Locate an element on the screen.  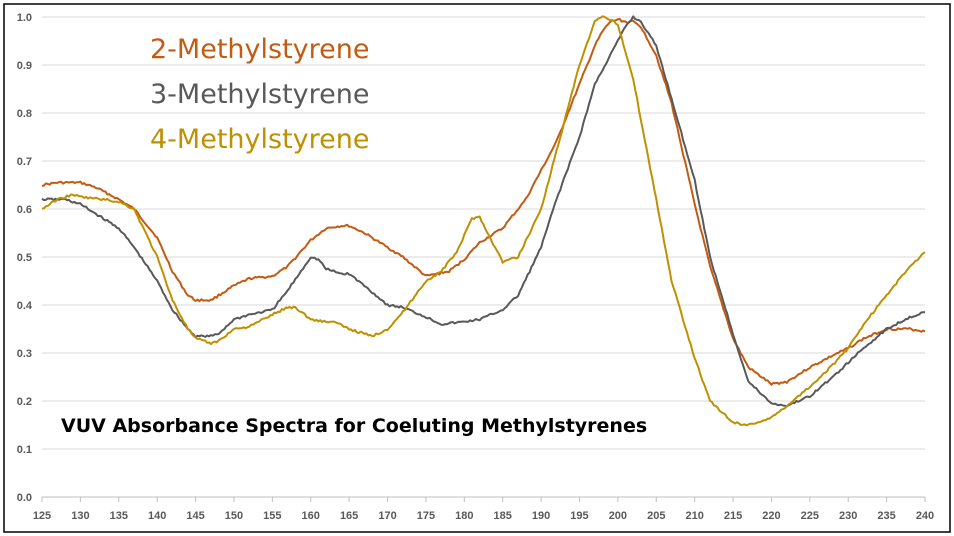
x-tick-label: 180 is located at coordinates (464, 516).